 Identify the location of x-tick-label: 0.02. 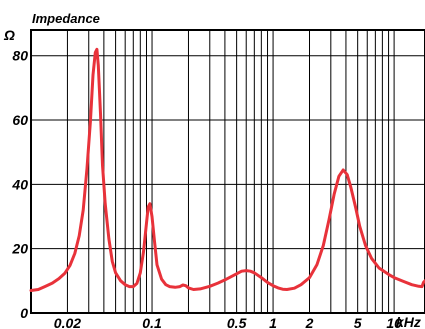
(67, 322).